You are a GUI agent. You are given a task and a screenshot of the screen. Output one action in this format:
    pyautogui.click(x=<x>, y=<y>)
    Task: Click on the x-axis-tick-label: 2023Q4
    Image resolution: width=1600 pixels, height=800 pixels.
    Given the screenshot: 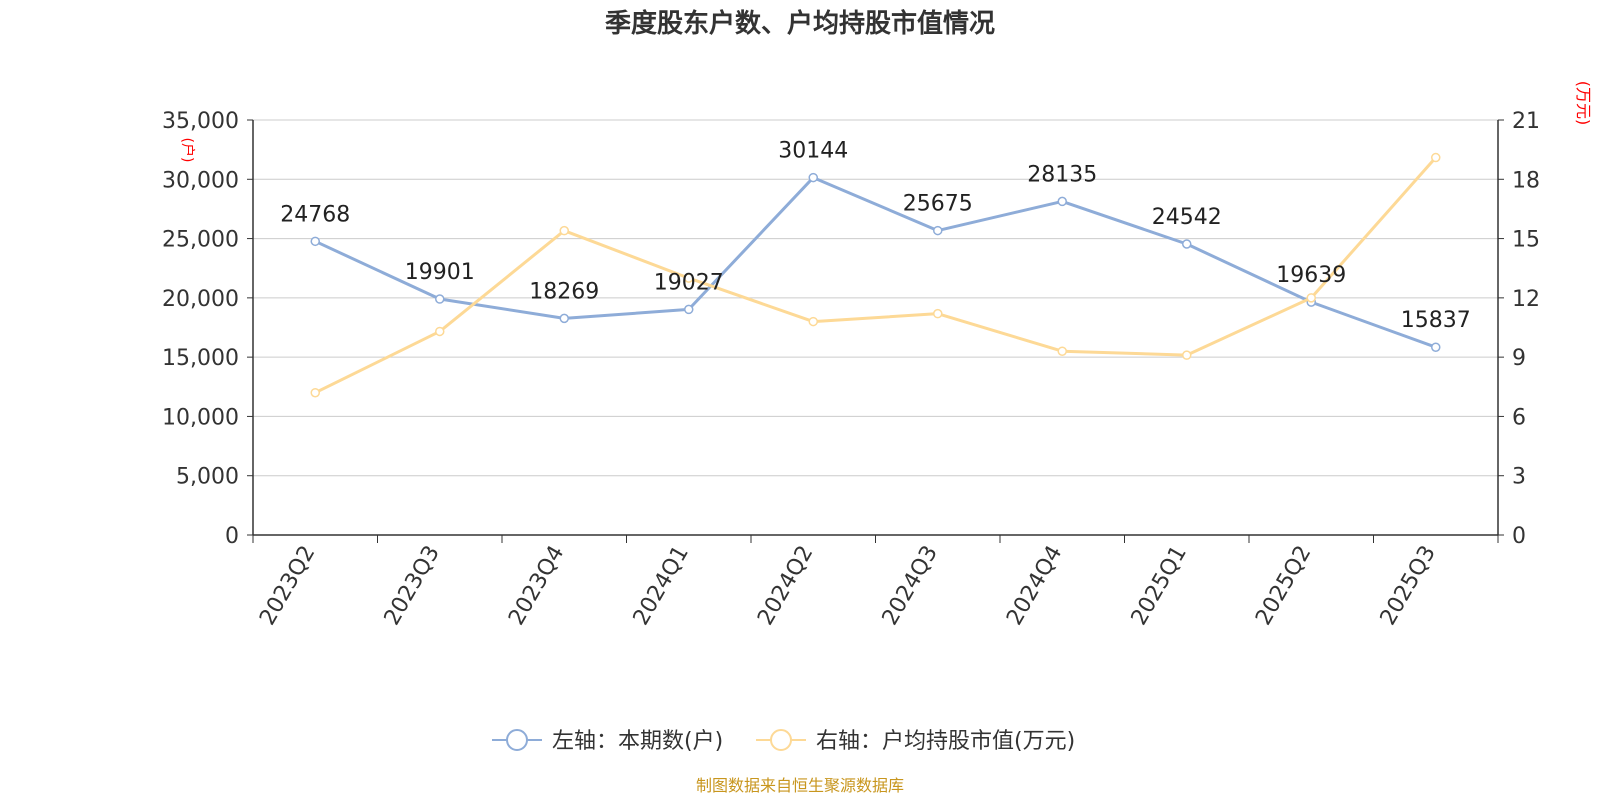 What is the action you would take?
    pyautogui.click(x=536, y=586)
    